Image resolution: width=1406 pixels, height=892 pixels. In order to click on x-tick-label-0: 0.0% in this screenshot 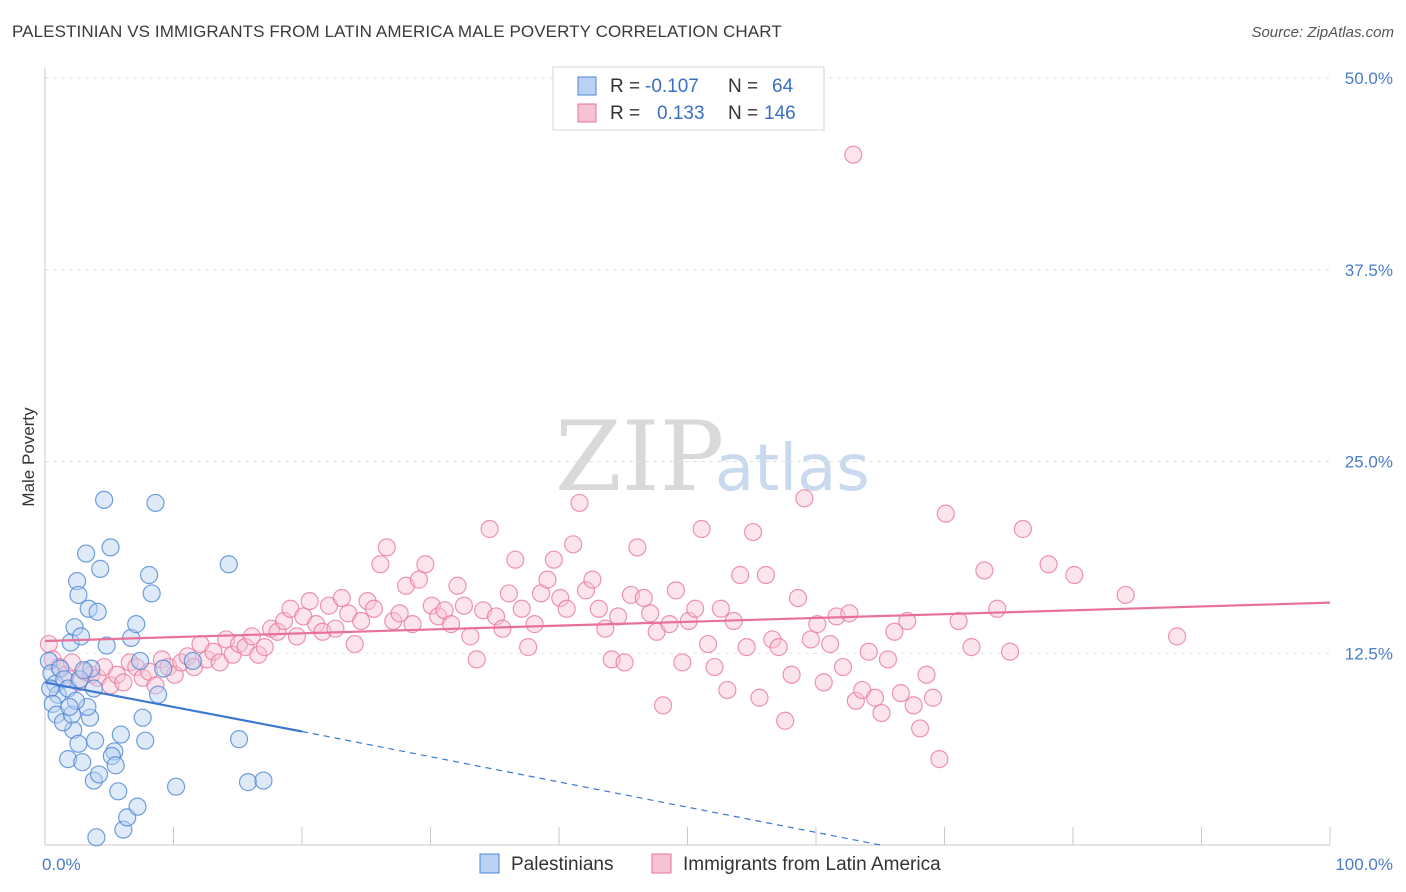, I will do `click(61, 864)`.